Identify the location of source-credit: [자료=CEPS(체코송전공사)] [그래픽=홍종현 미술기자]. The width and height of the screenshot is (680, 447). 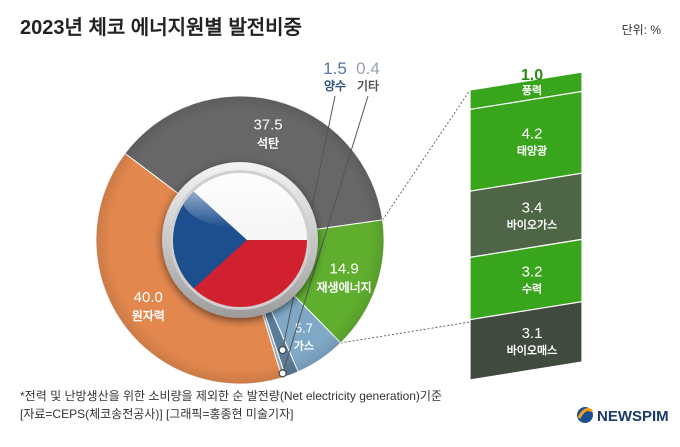
(156, 414).